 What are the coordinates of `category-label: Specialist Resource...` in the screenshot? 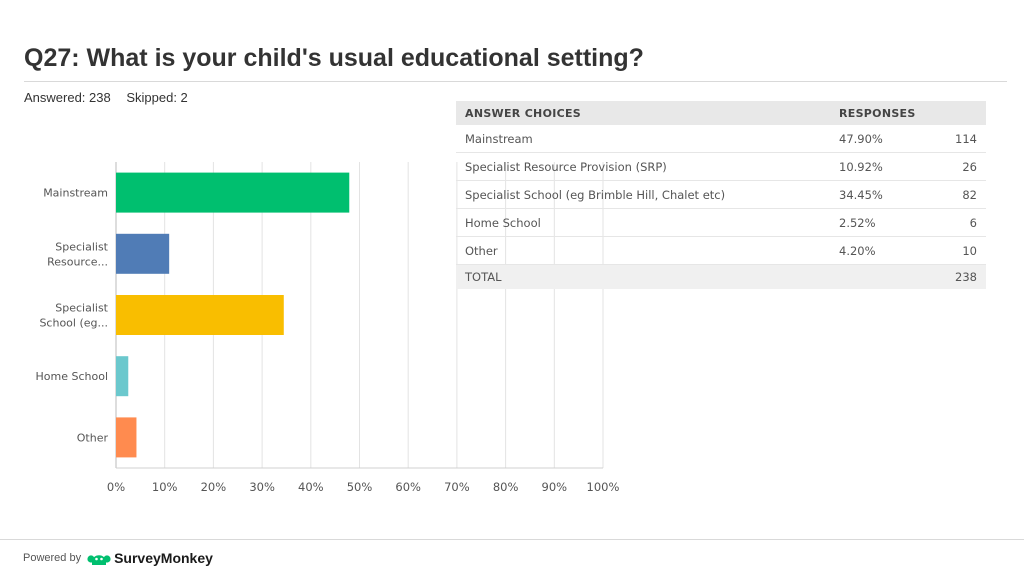 It's located at (78, 254).